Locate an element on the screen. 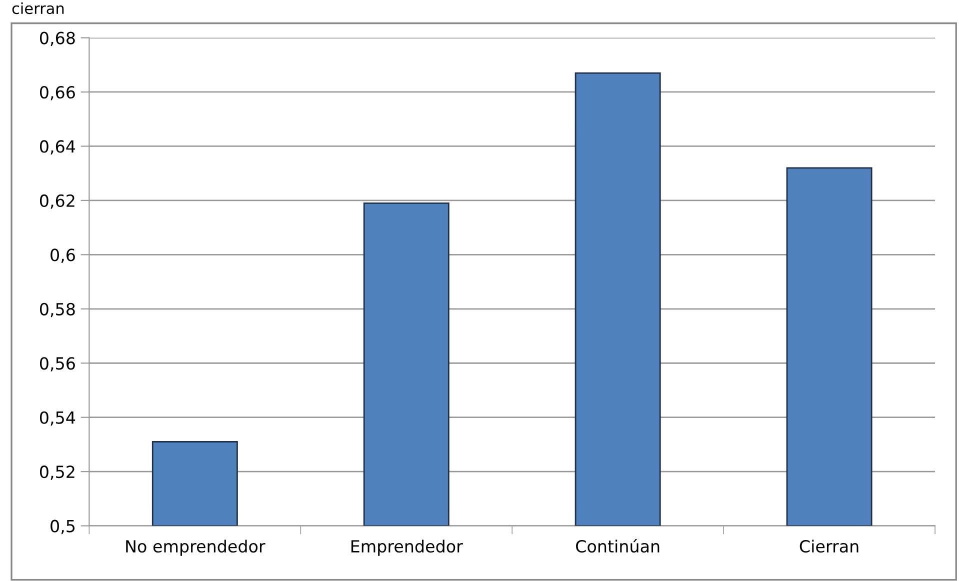  y-tick-label: 0,68 is located at coordinates (57, 39).